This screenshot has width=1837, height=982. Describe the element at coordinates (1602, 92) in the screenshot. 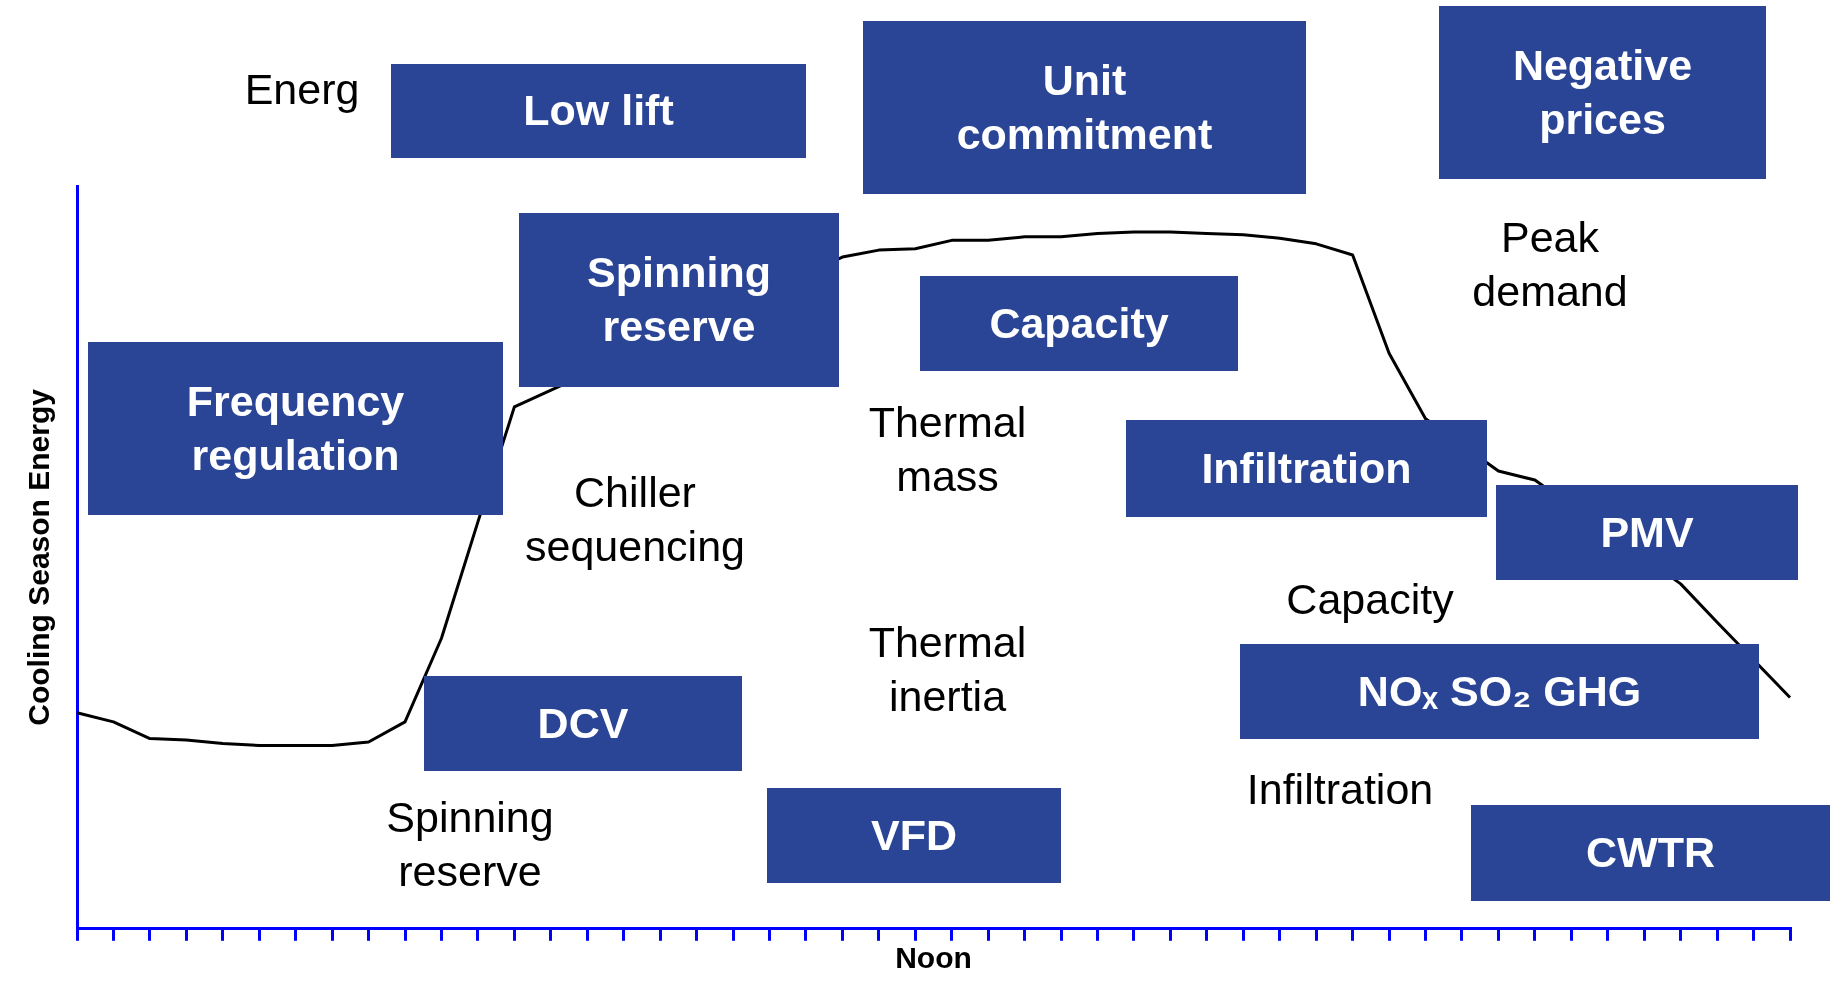

I see `label-box: Negative prices` at that location.